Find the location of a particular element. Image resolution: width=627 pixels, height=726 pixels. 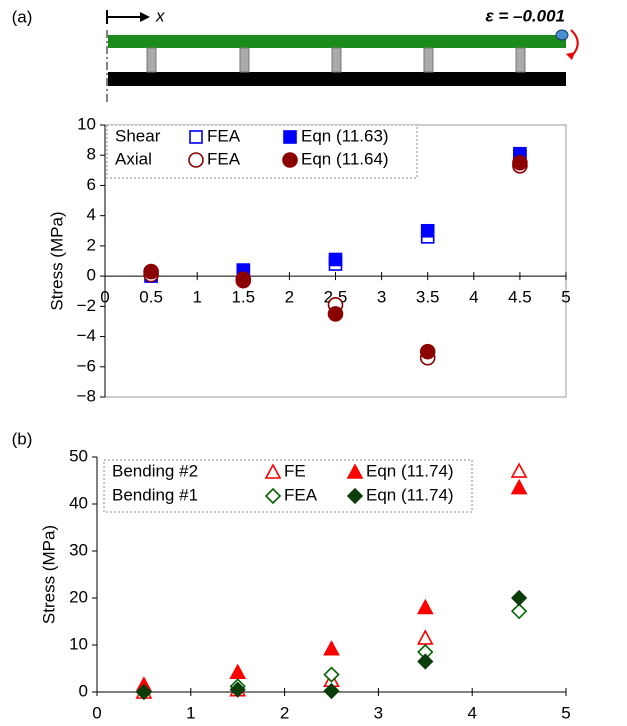

y-tick-label: 20 is located at coordinates (78, 596).